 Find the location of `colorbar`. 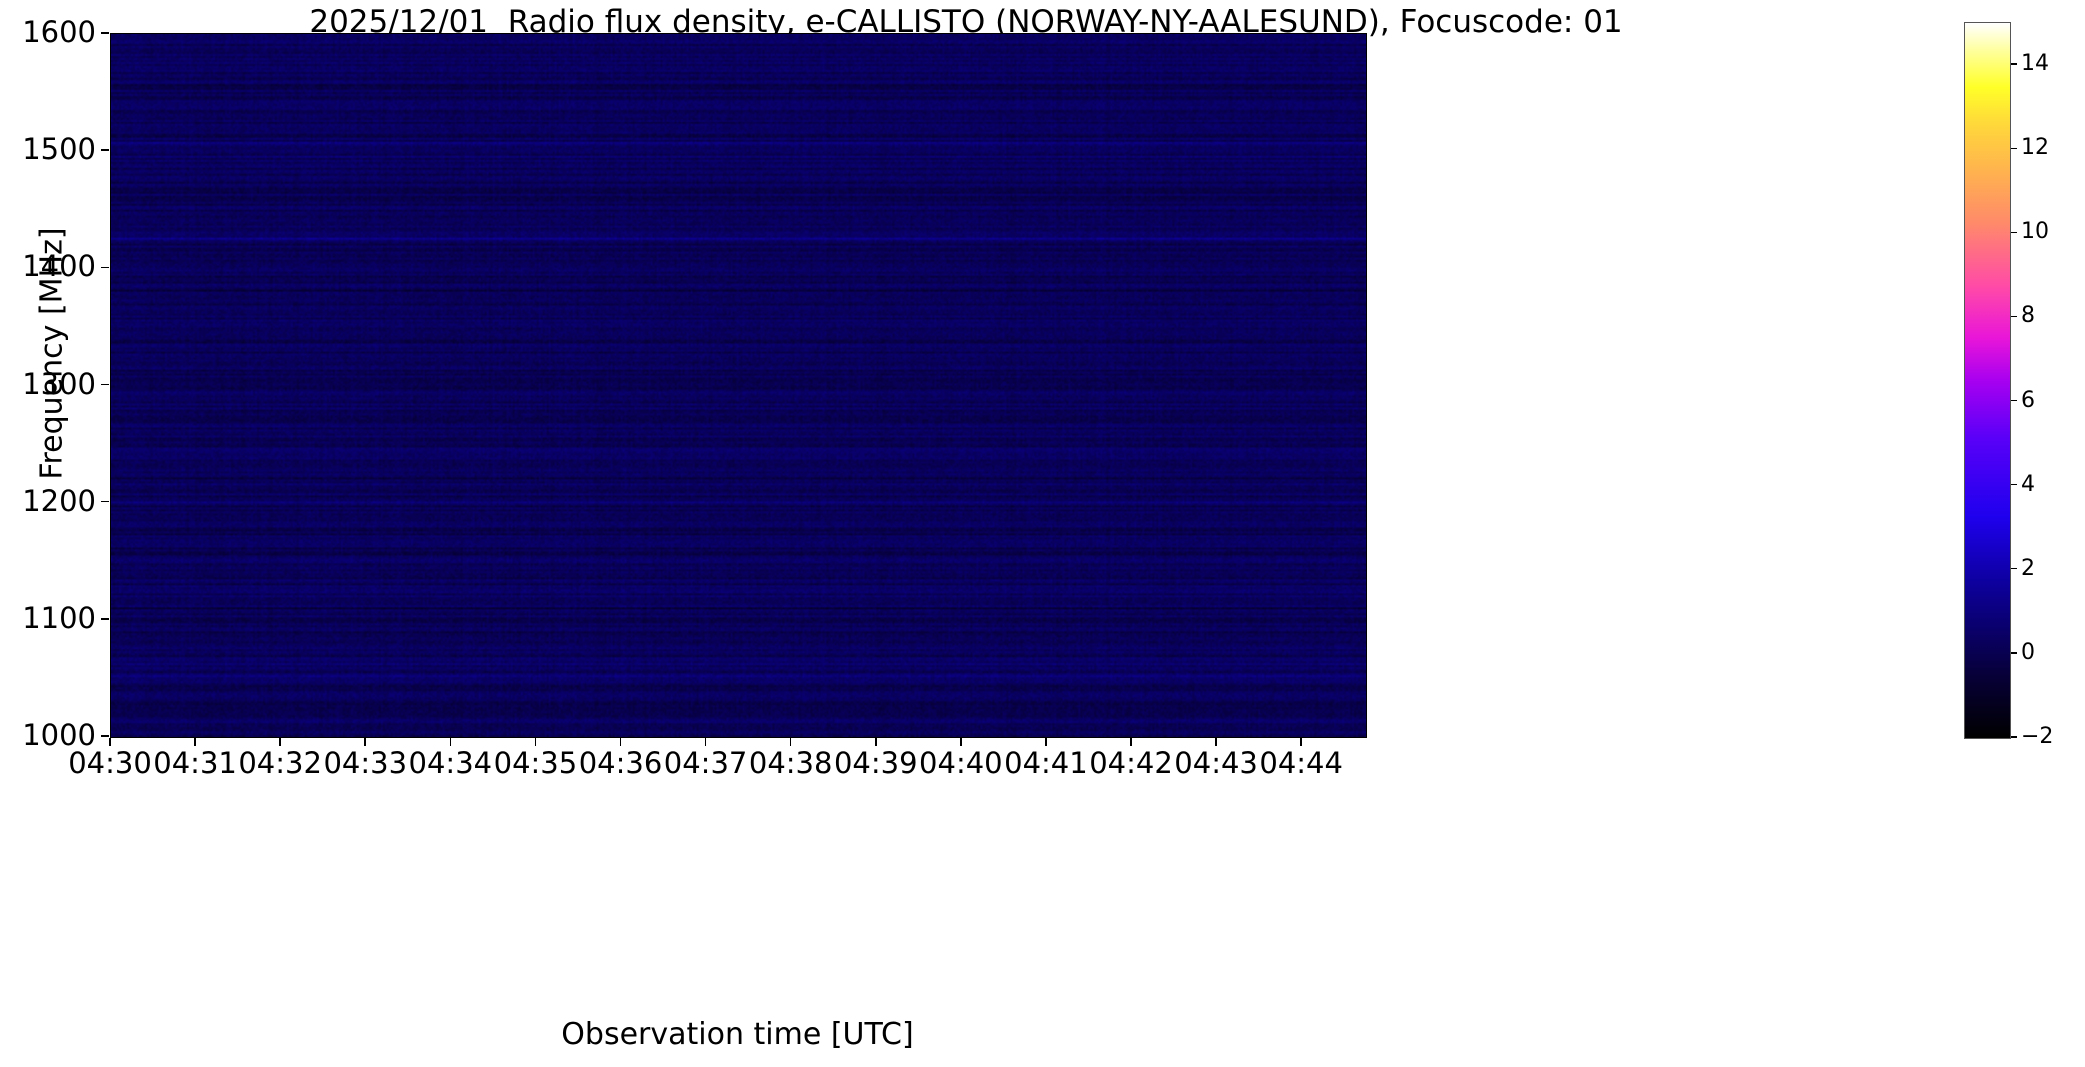

colorbar is located at coordinates (1987, 380).